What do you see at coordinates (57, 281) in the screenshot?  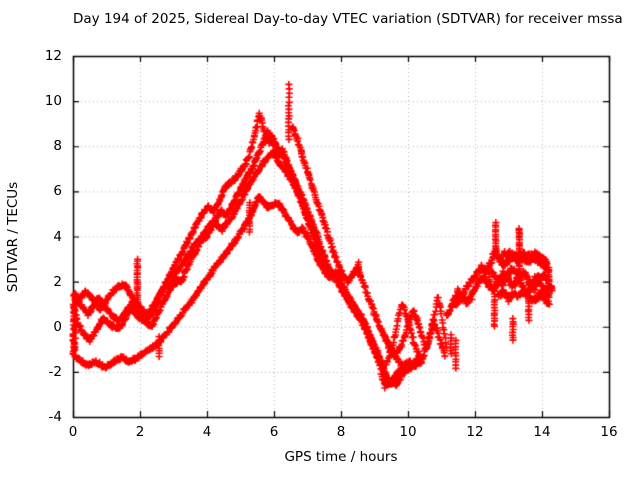 I see `y-tick-label: 2` at bounding box center [57, 281].